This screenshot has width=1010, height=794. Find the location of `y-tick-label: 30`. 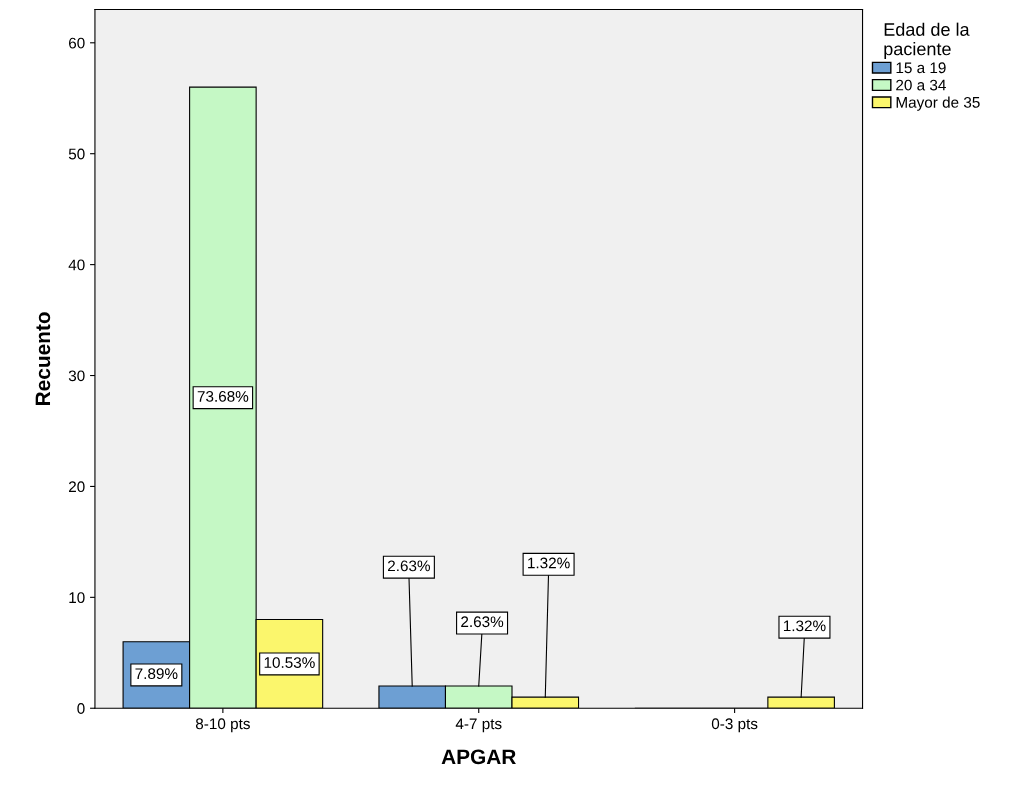

y-tick-label: 30 is located at coordinates (76, 376).